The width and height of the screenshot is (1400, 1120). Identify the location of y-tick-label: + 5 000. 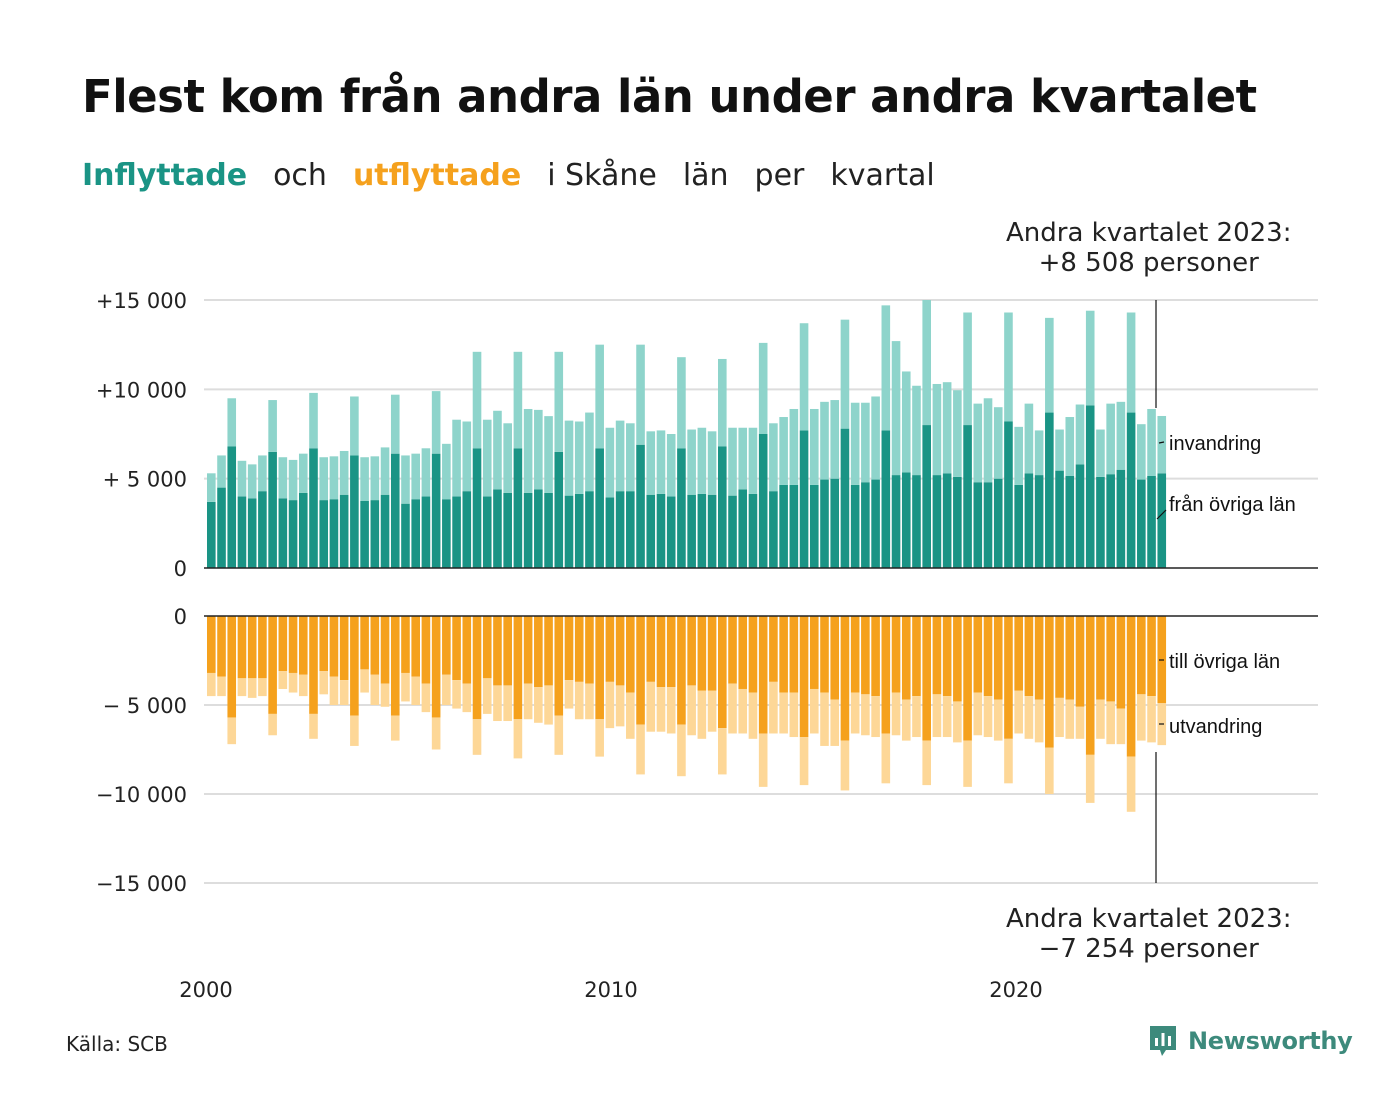
(145, 480).